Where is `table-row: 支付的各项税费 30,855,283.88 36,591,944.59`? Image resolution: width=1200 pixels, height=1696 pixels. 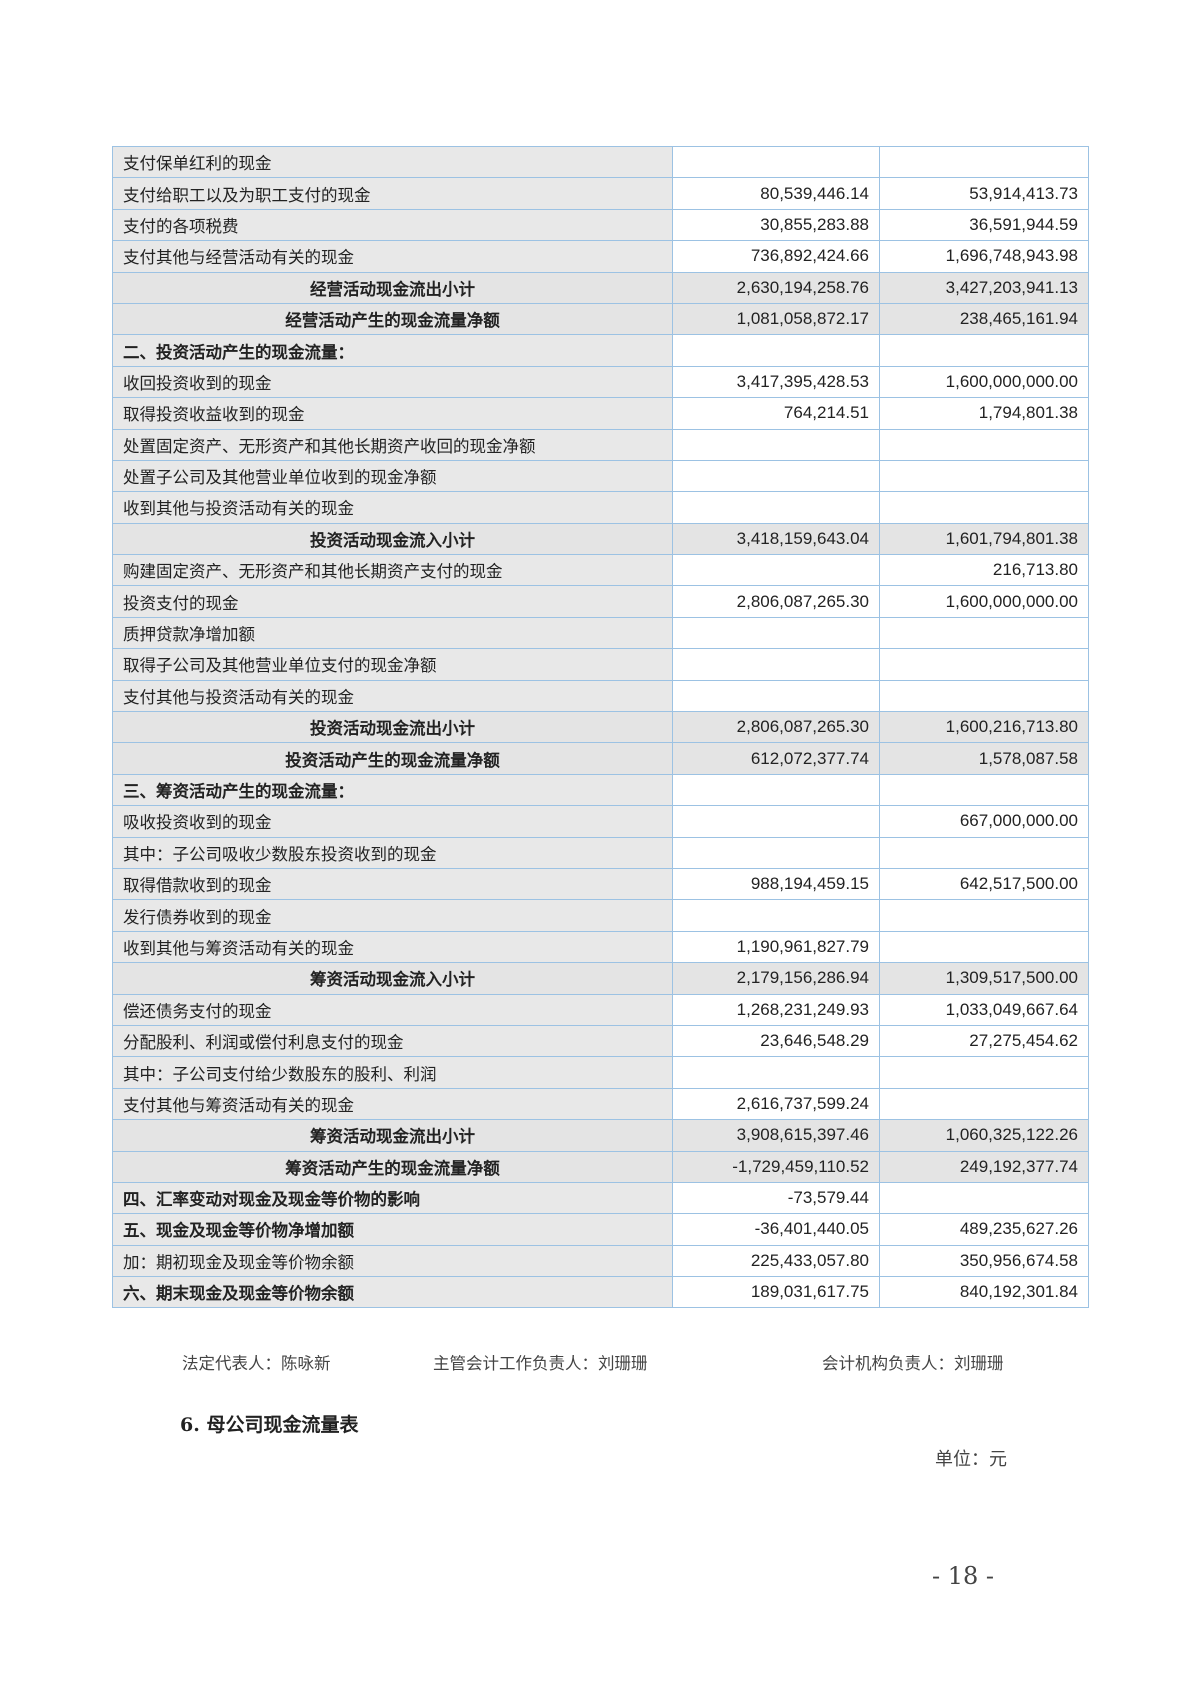
table-row: 支付的各项税费 30,855,283.88 36,591,944.59 is located at coordinates (600, 225).